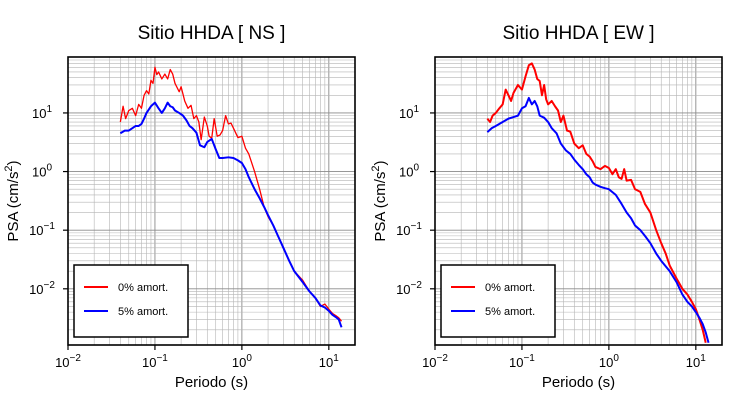 The width and height of the screenshot is (730, 400). What do you see at coordinates (578, 33) in the screenshot?
I see `chart-title: Sitio HHDA [ EW ]` at bounding box center [578, 33].